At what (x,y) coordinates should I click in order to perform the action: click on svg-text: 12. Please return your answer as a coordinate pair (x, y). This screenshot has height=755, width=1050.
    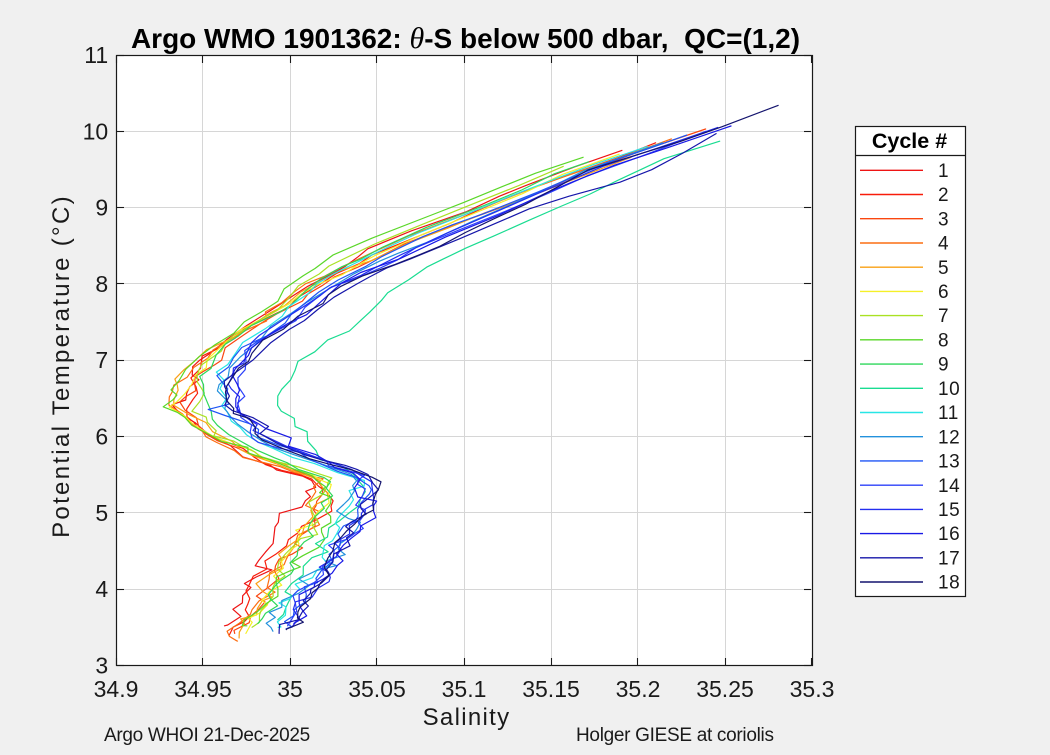
    Looking at the image, I should click on (949, 437).